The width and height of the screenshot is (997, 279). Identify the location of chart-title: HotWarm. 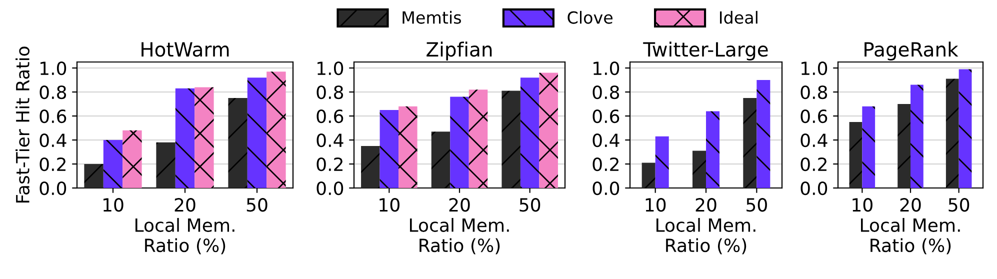
(185, 49).